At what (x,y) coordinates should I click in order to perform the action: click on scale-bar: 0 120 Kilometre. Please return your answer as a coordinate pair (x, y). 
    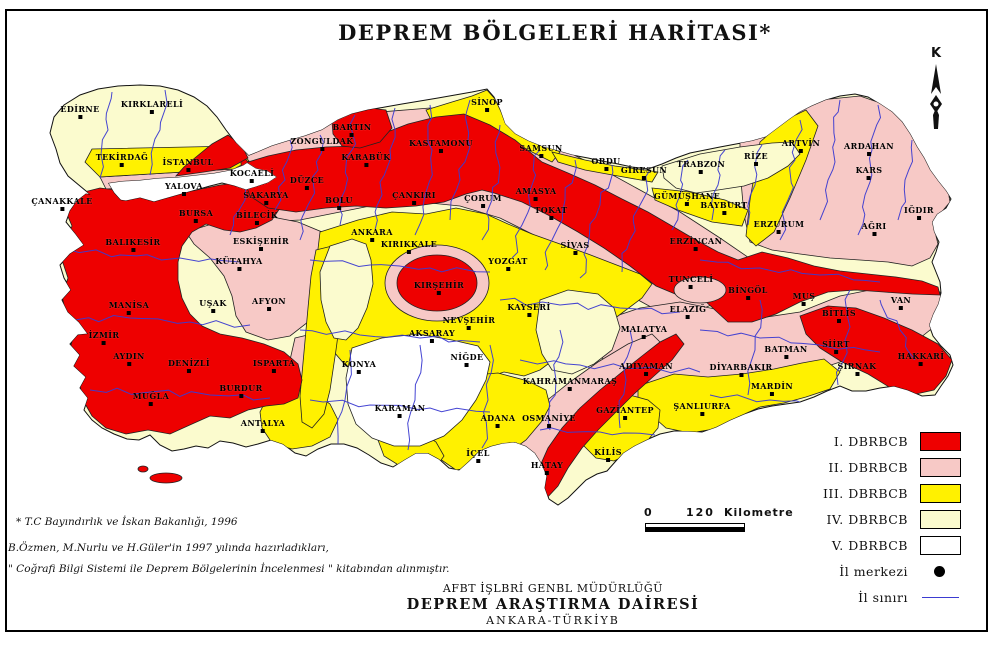
    Looking at the image, I should click on (717, 523).